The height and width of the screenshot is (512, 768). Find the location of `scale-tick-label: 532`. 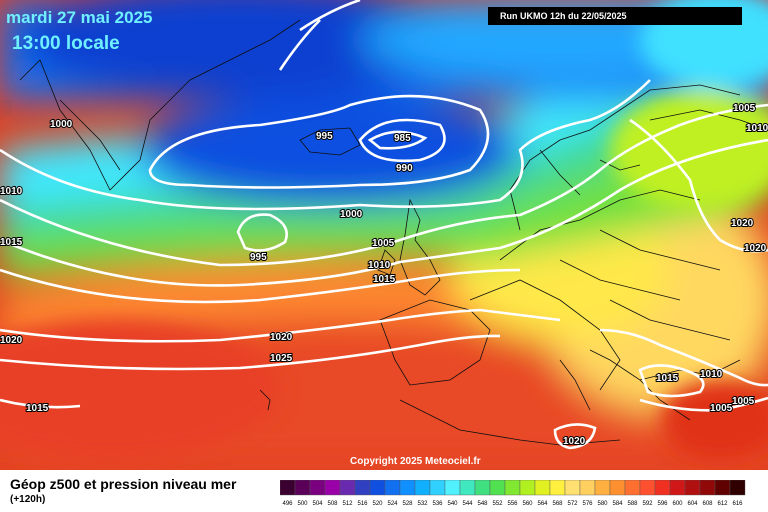

scale-tick-label: 532 is located at coordinates (422, 504).